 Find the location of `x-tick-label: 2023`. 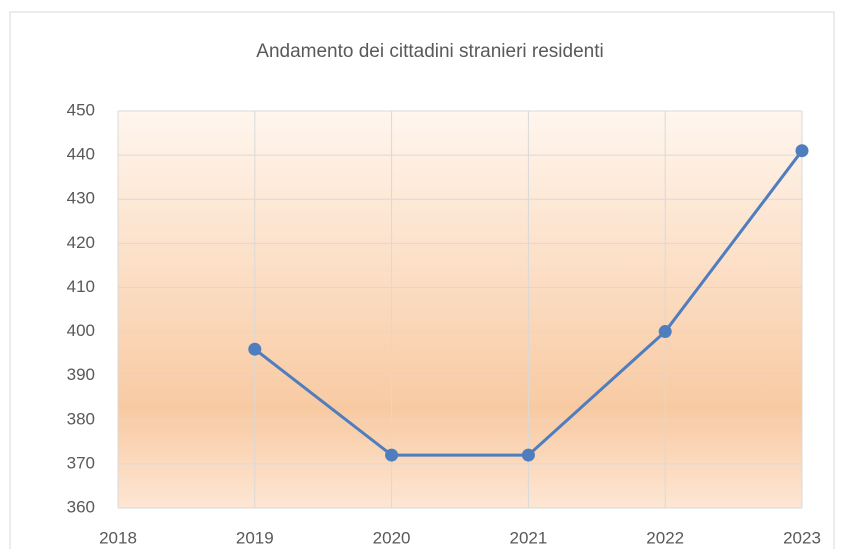

x-tick-label: 2023 is located at coordinates (802, 537).